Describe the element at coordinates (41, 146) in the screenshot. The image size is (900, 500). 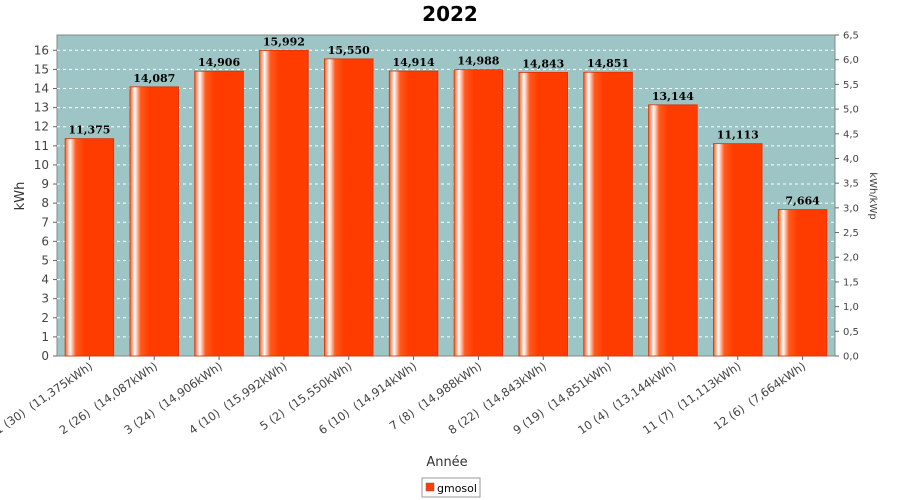
I see `y-tick-label: 11` at that location.